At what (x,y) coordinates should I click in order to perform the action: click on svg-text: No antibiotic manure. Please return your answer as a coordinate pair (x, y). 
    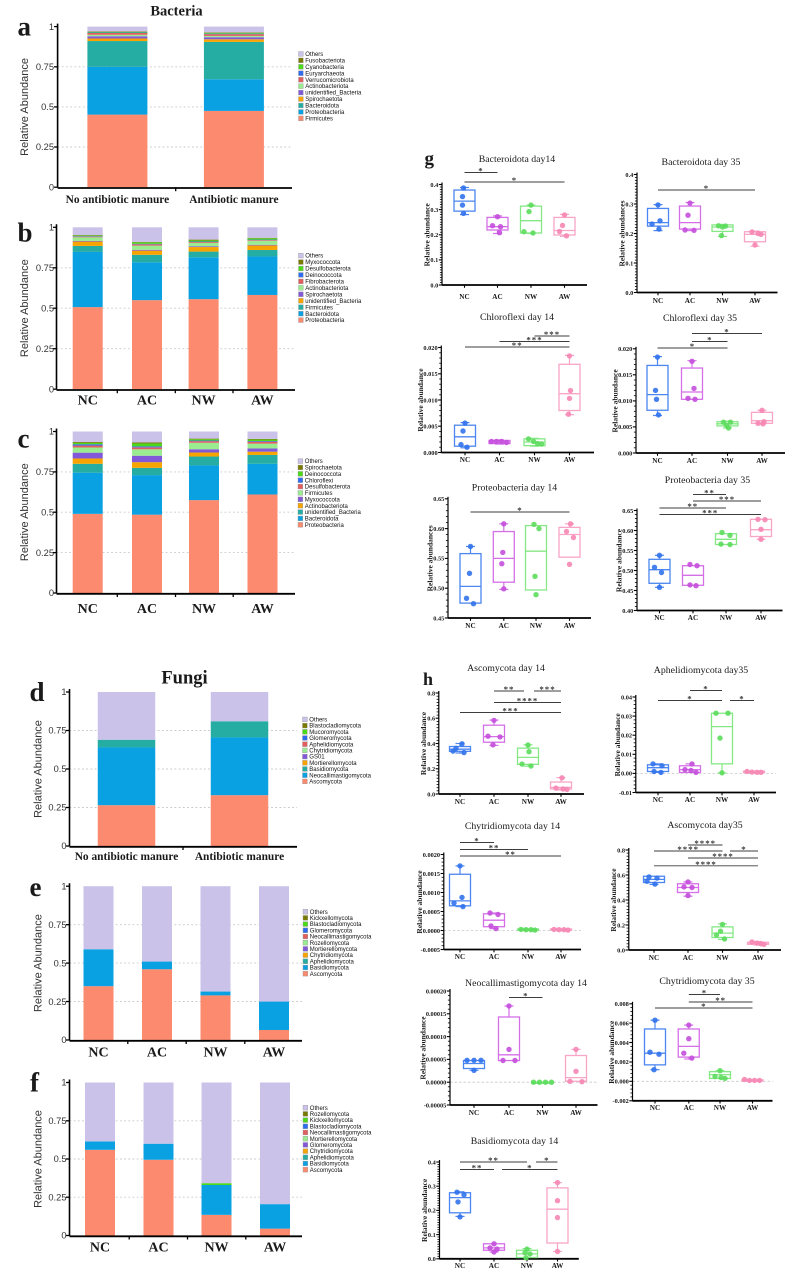
    Looking at the image, I should click on (127, 857).